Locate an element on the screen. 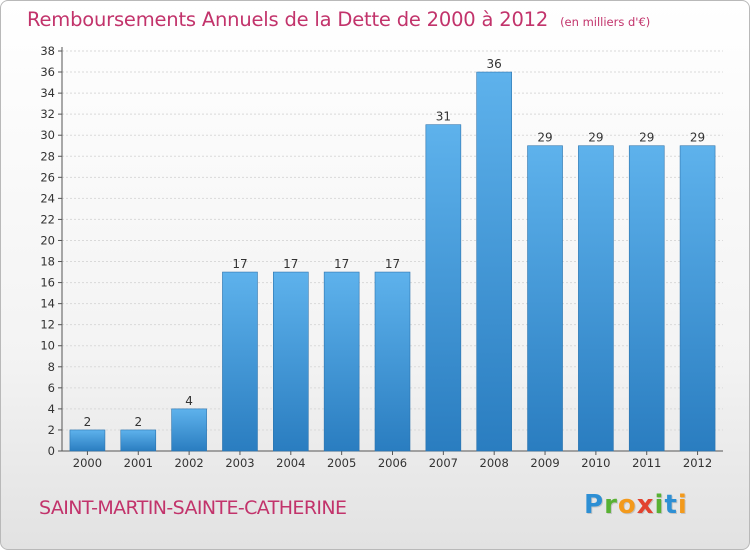  x-tick-label: 2010 is located at coordinates (595, 463).